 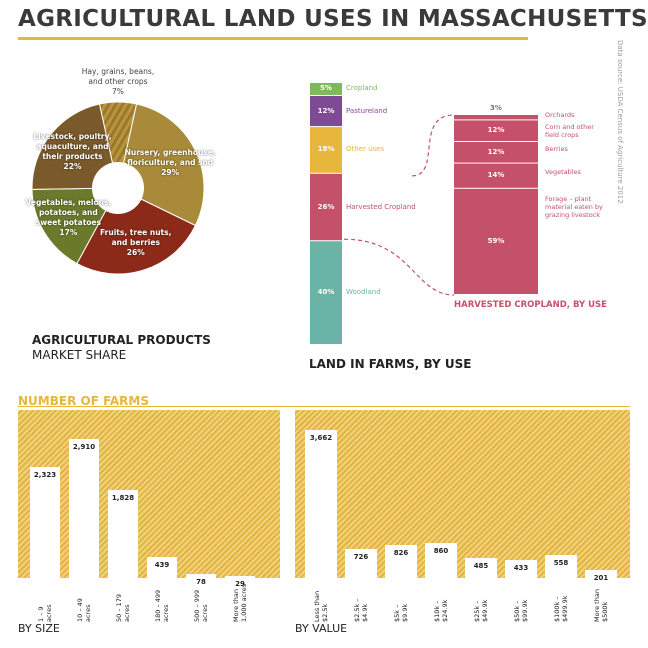 I want to click on pie-hole, so click(x=118, y=188).